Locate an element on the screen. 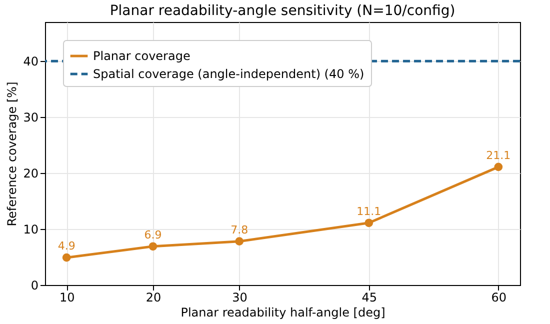  x-tick-label: 60 is located at coordinates (499, 297).